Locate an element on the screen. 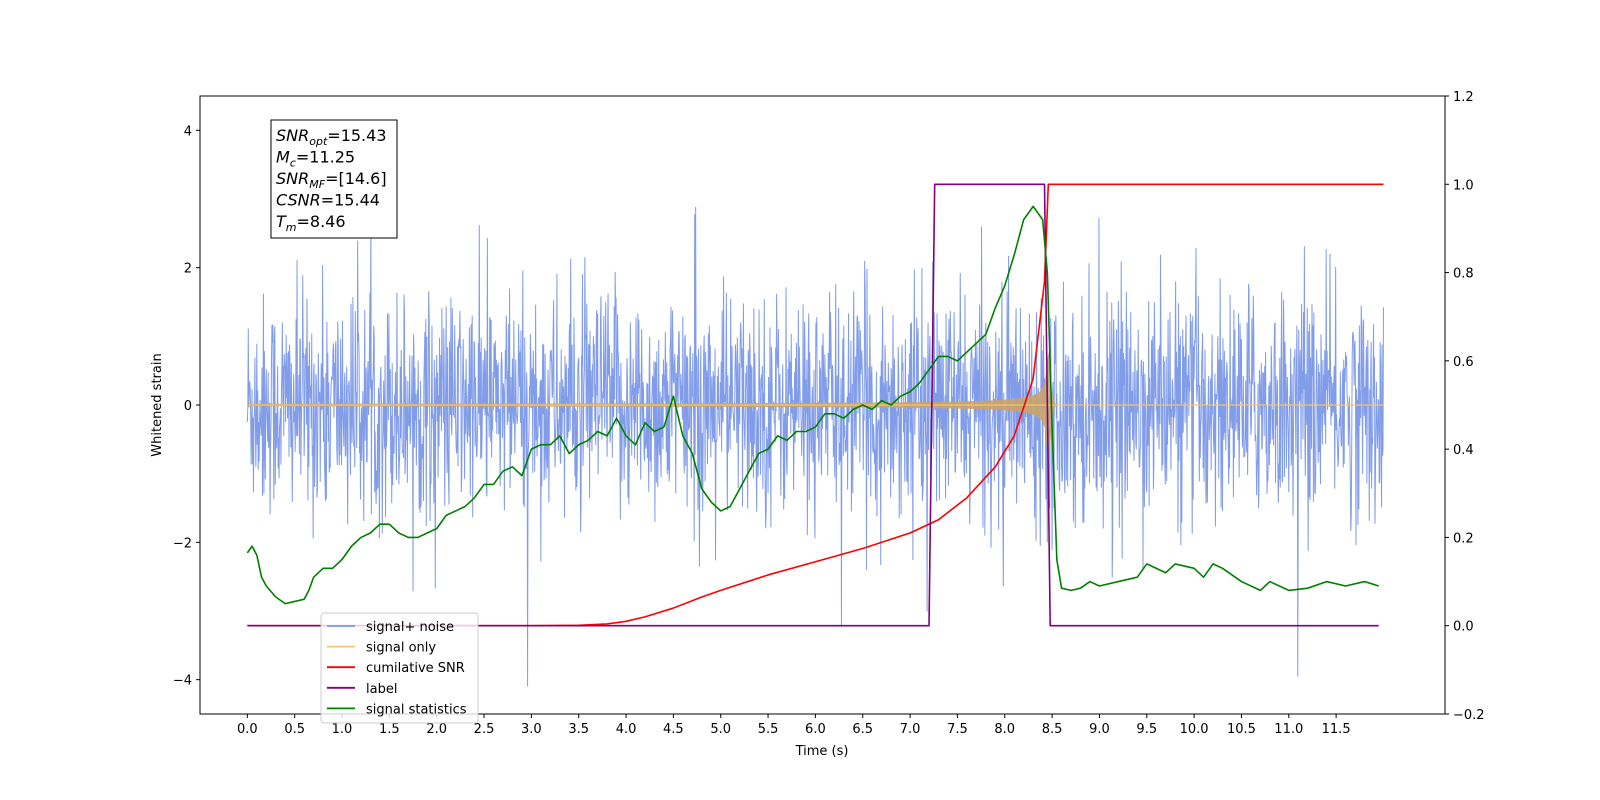 This screenshot has width=1600, height=800. x-tick-label: 2.5 is located at coordinates (484, 729).